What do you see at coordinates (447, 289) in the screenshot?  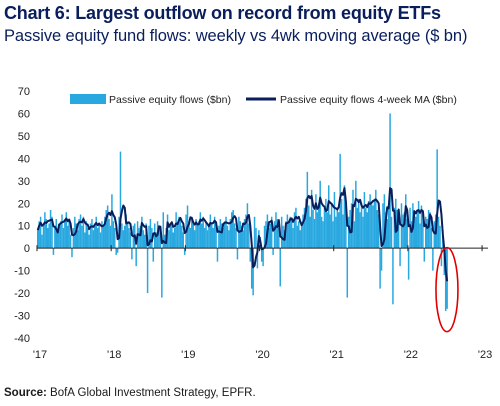 I see `latest-outflow-highlight` at bounding box center [447, 289].